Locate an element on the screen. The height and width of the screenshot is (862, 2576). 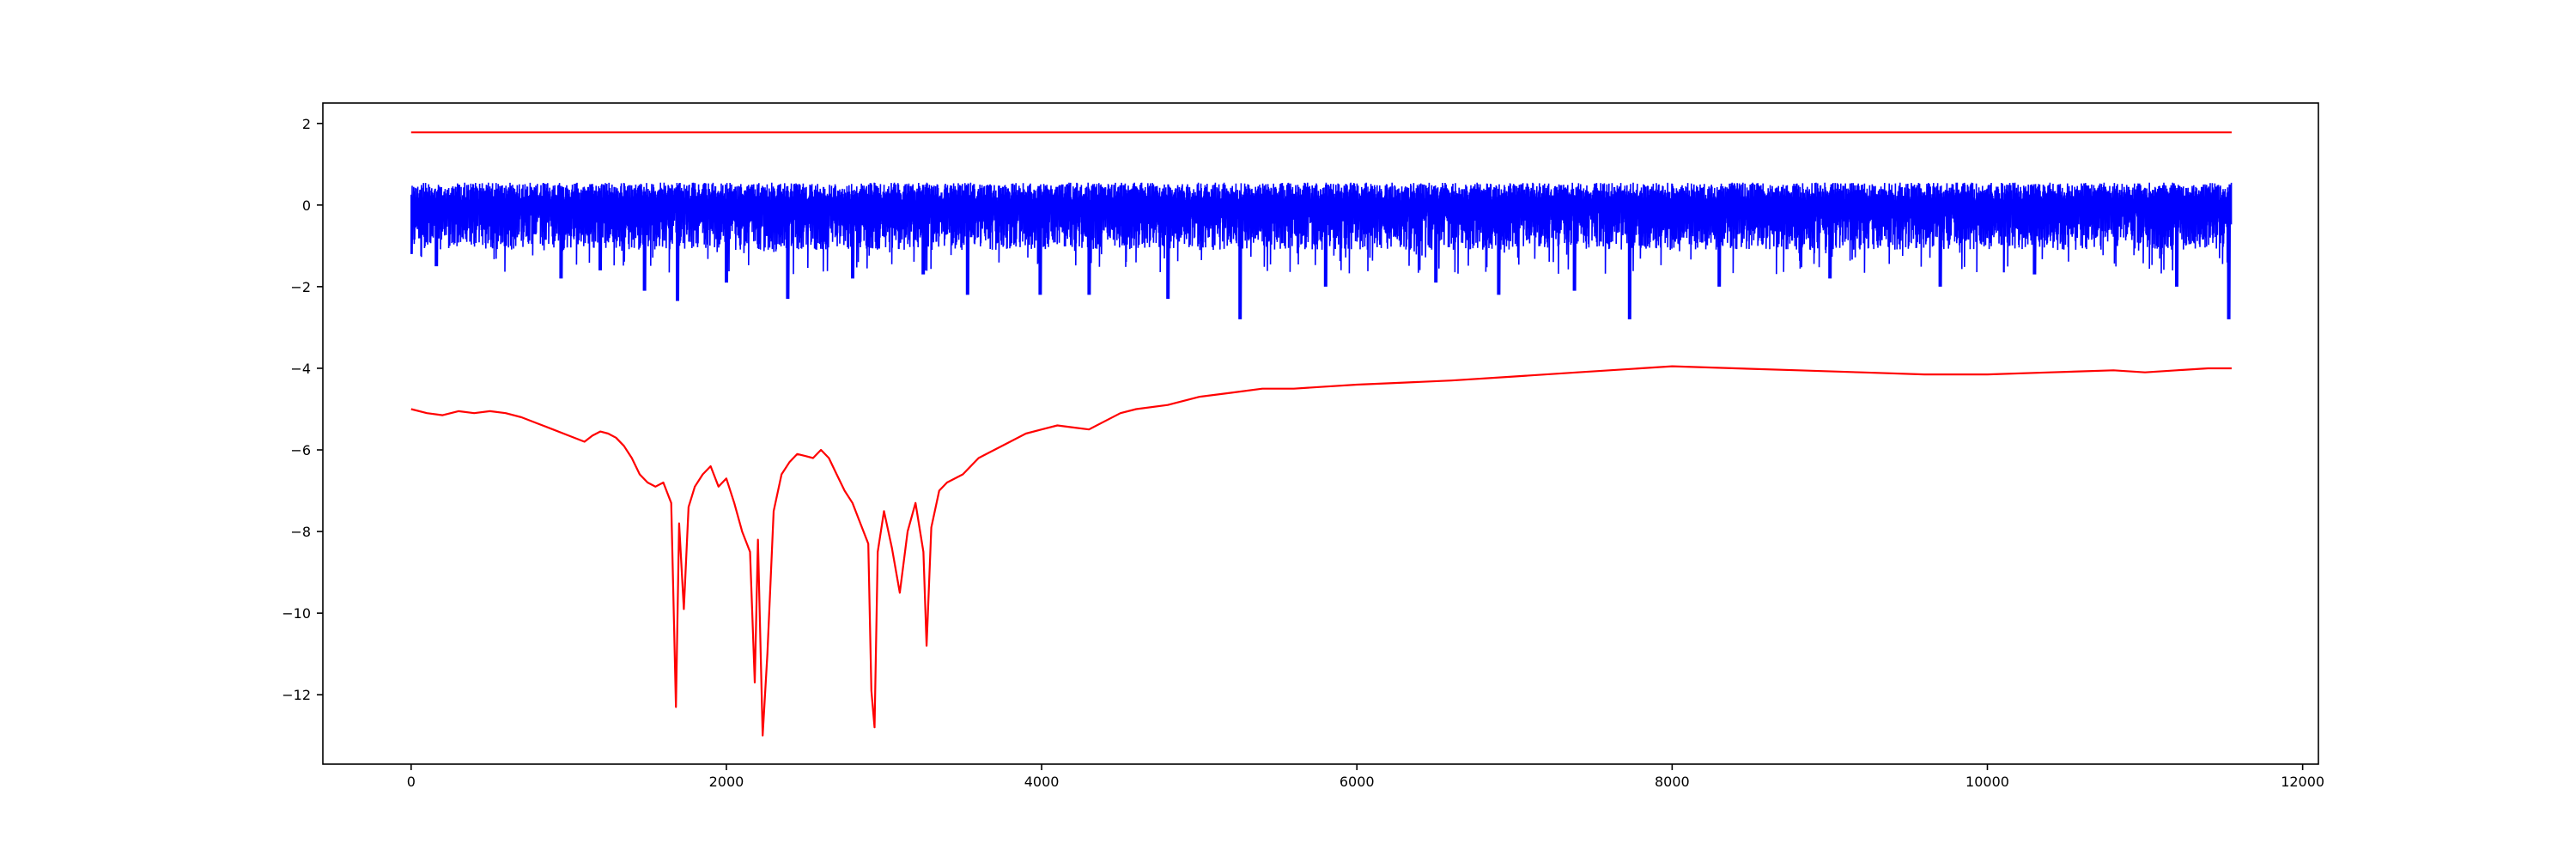
y-tick-label: −12 is located at coordinates (296, 695).